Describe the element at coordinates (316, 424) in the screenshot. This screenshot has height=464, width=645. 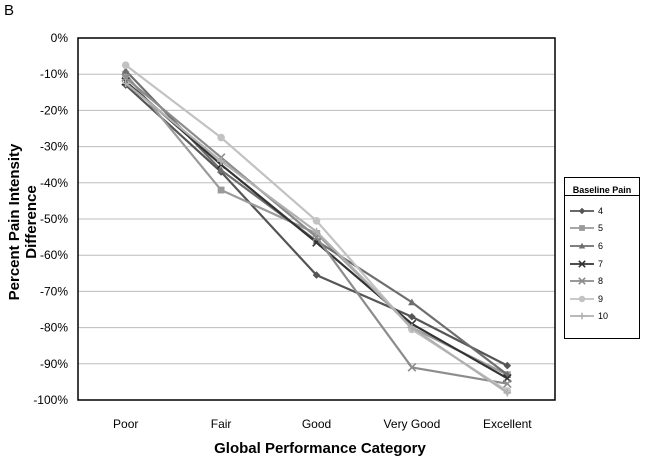
I see `x-tick-label: Good` at that location.